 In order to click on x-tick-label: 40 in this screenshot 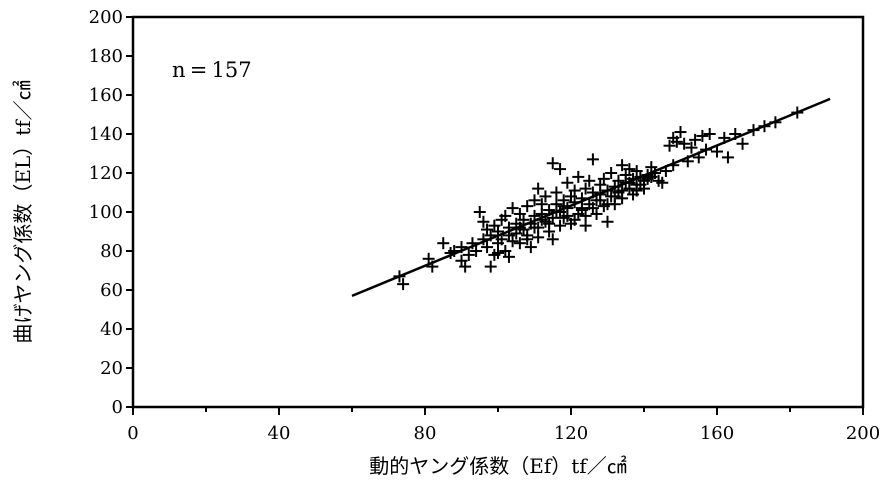, I will do `click(279, 433)`.